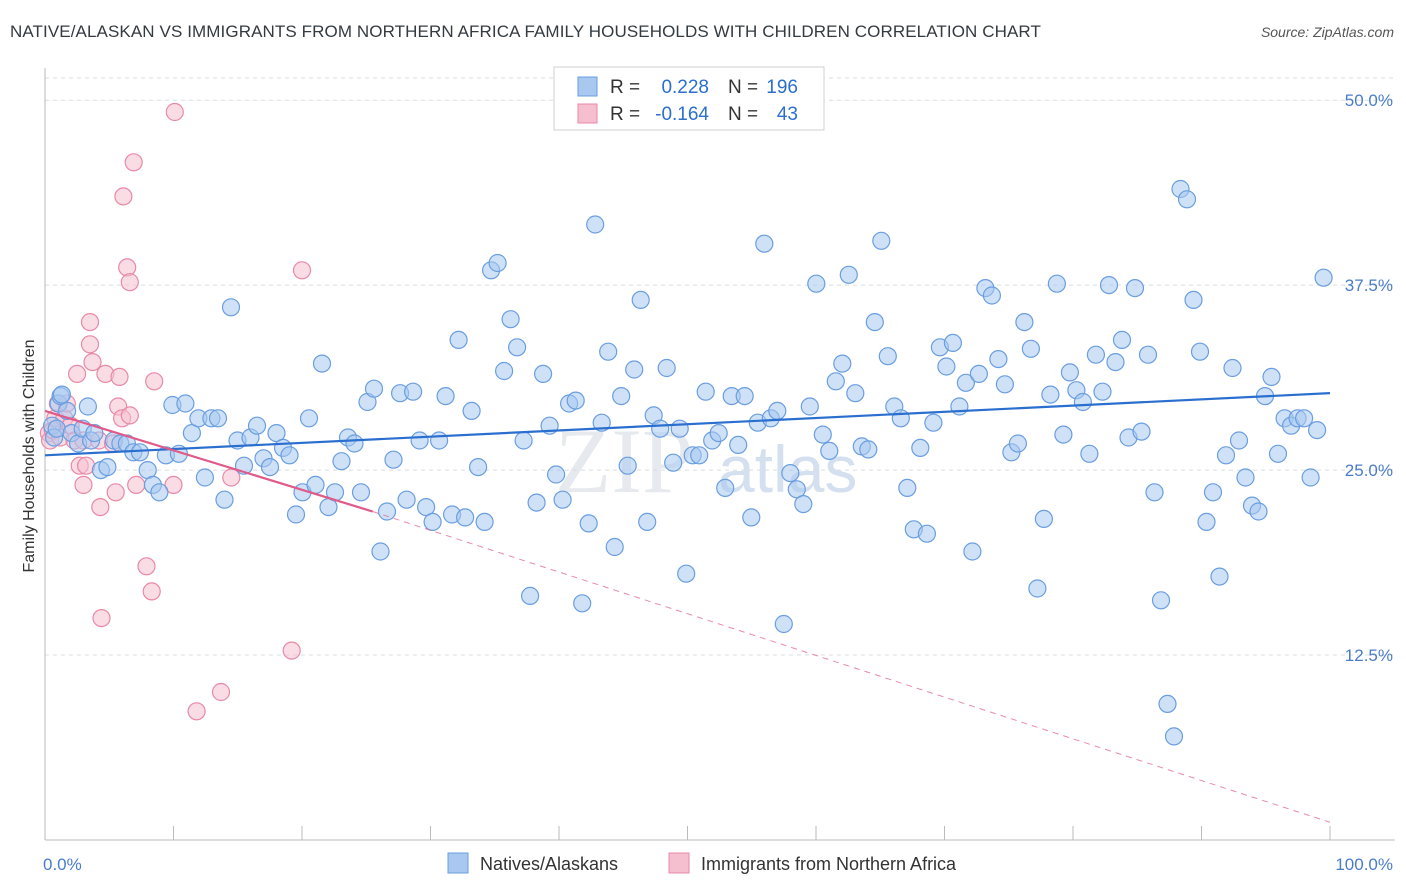 The height and width of the screenshot is (892, 1406). I want to click on legend-r-value-1: 0.228, so click(685, 87).